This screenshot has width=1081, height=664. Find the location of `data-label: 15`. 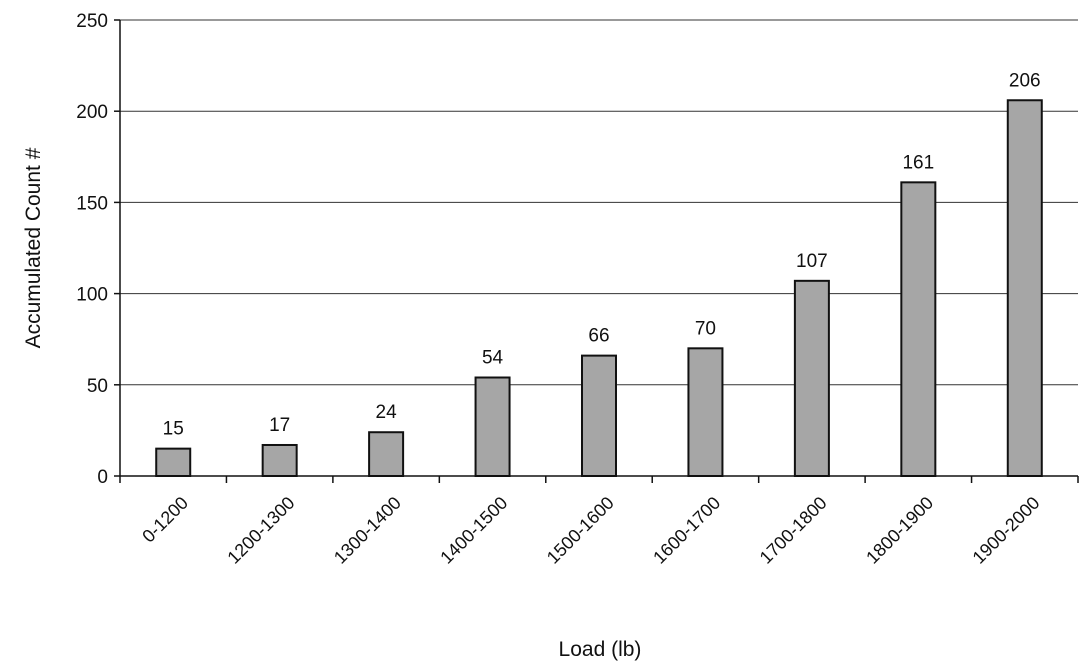

data-label: 15 is located at coordinates (173, 429).